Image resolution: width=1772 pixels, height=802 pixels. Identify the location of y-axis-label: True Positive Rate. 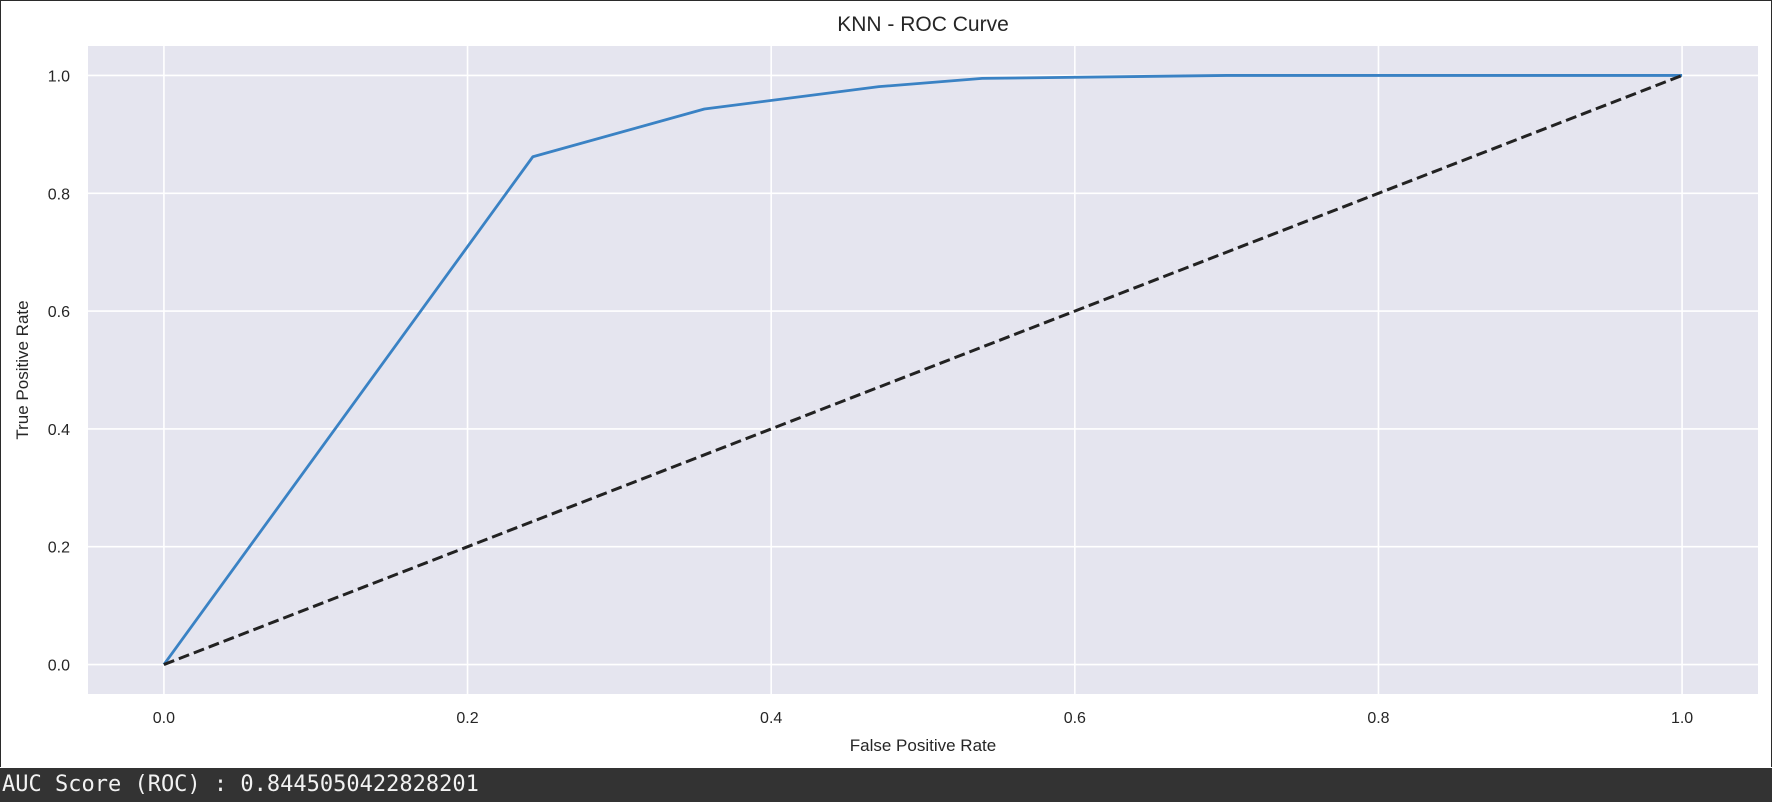
(22, 369).